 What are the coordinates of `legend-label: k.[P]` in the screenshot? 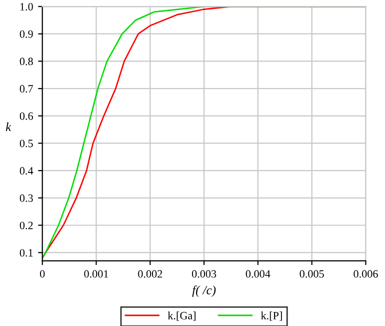 It's located at (271, 316).